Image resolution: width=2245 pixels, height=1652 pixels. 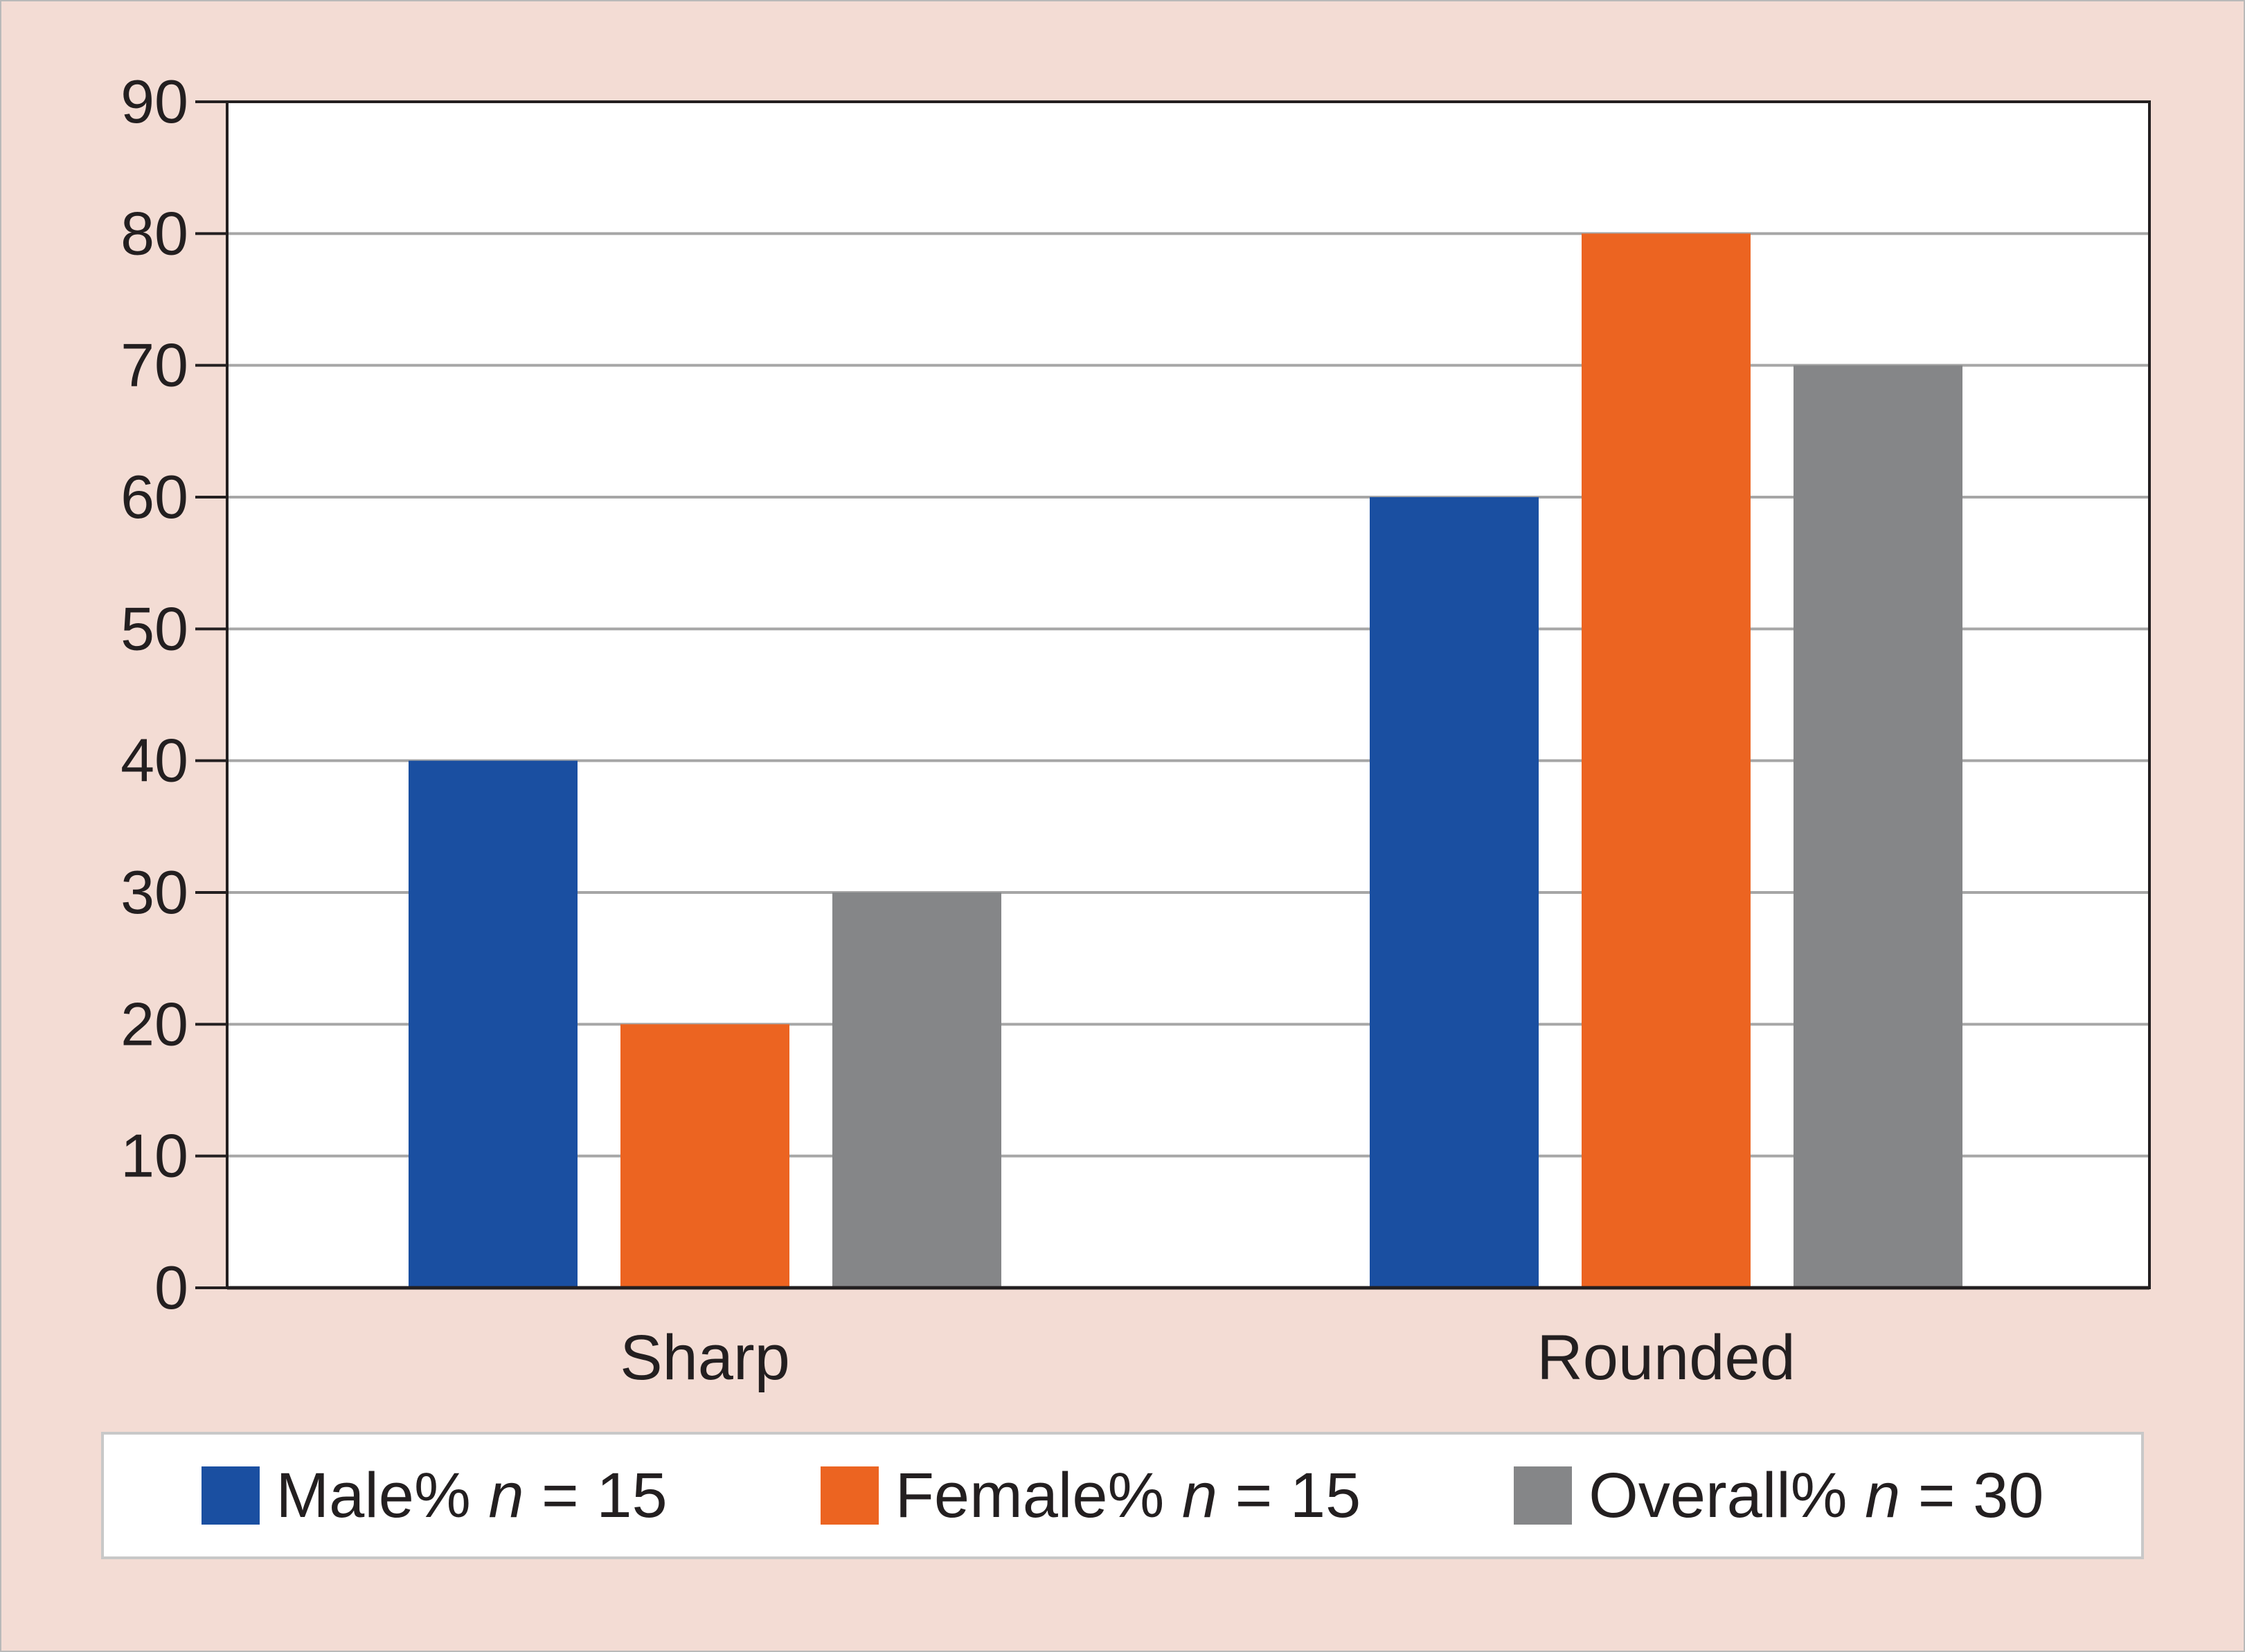 I want to click on x-tick-label-sharp: Sharp, so click(x=705, y=1358).